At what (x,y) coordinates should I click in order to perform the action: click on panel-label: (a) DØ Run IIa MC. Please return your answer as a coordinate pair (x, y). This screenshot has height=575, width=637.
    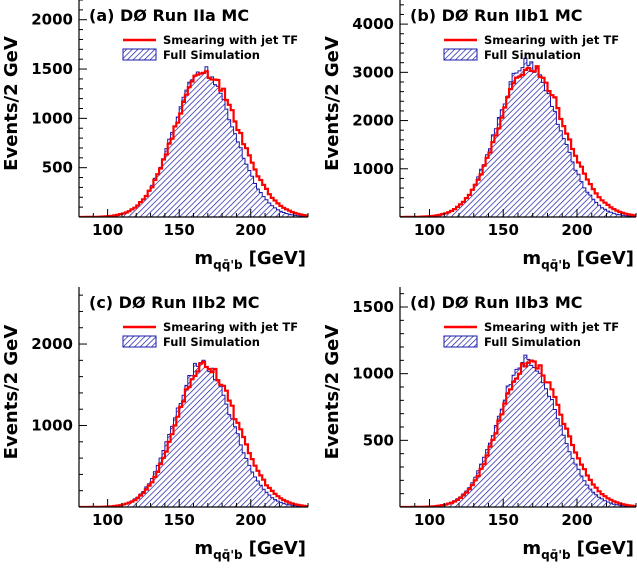
    Looking at the image, I should click on (169, 15).